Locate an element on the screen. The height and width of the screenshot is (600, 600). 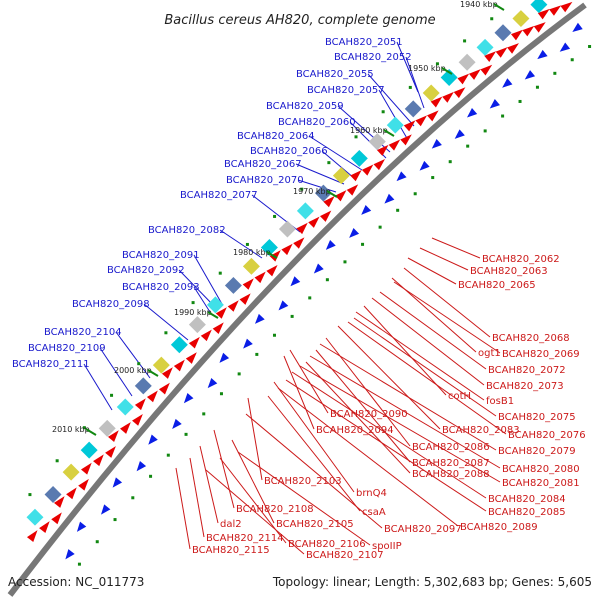
kbp-tick-label: 2010 kbp is located at coordinates (71, 429).